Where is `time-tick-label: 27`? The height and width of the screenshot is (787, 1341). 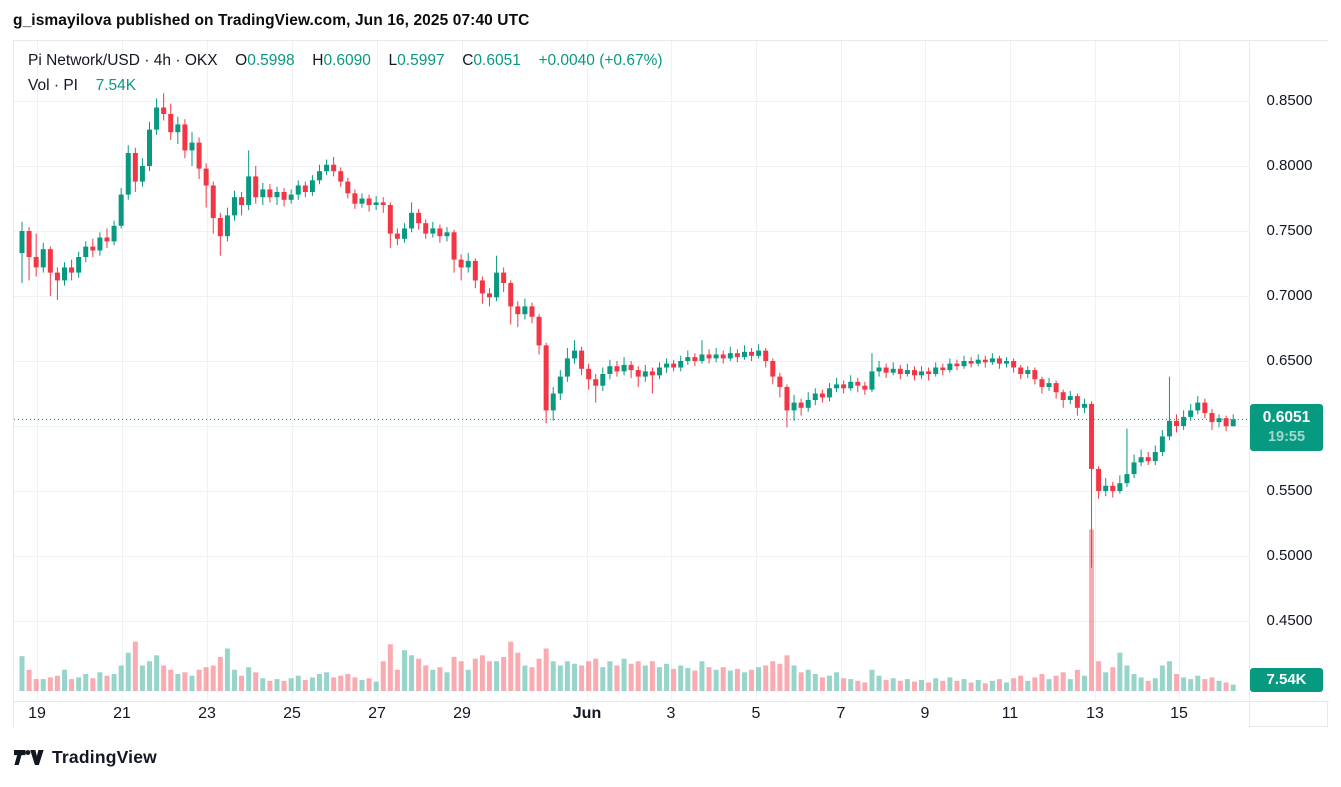
time-tick-label: 27 is located at coordinates (377, 713).